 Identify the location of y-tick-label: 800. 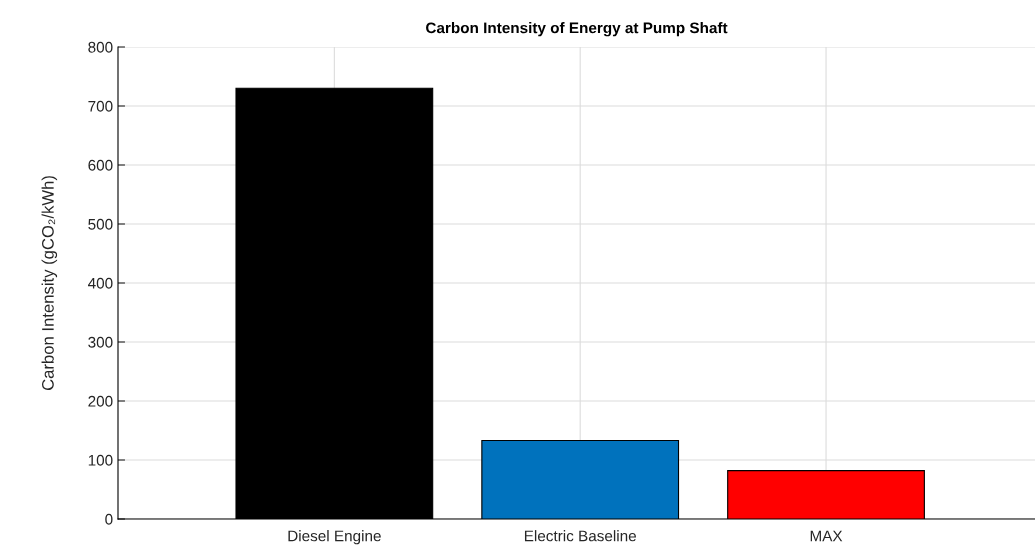
(100, 47).